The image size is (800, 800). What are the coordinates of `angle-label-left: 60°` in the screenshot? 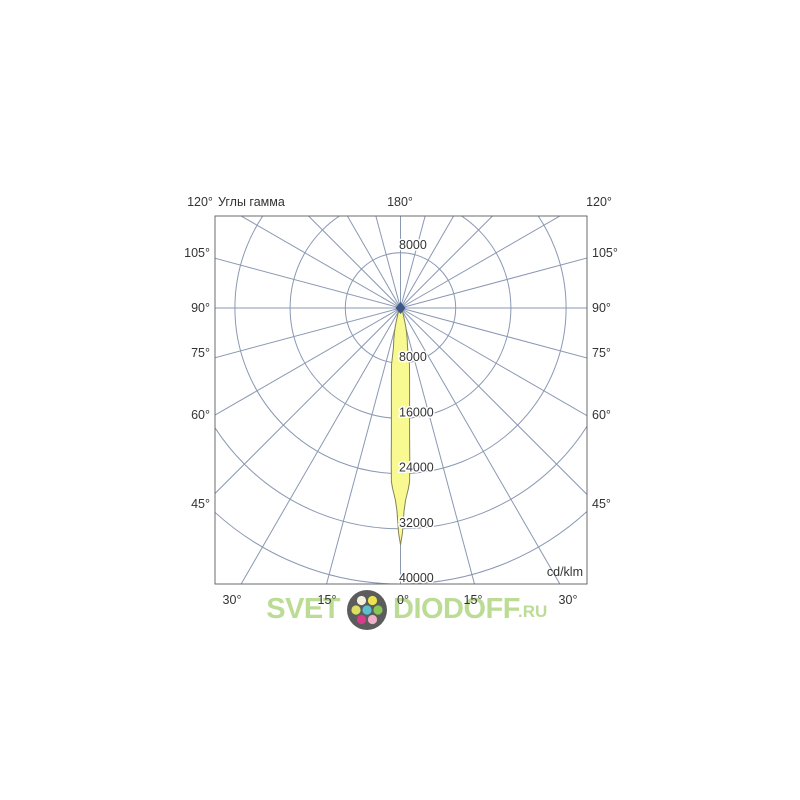 It's located at (200, 415).